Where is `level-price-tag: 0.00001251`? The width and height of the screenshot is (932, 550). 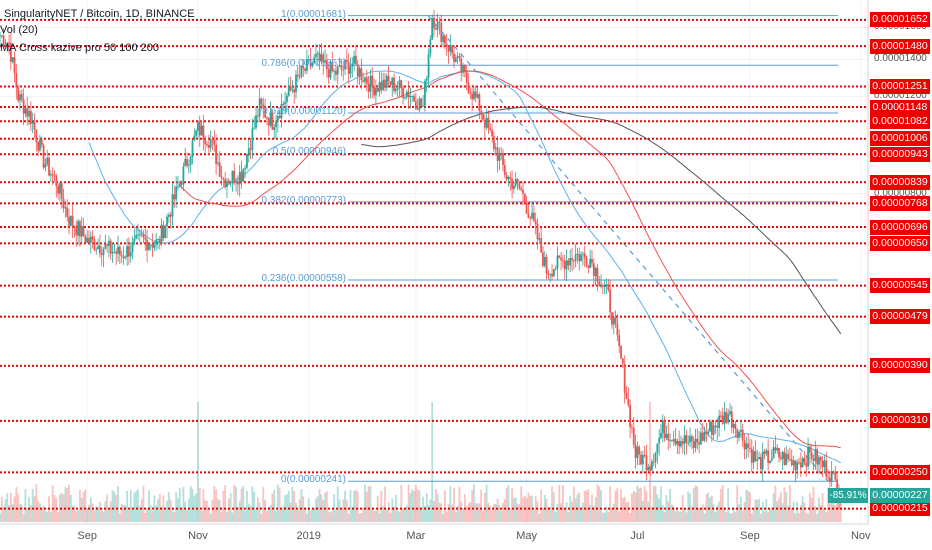
level-price-tag: 0.00001251 is located at coordinates (900, 86).